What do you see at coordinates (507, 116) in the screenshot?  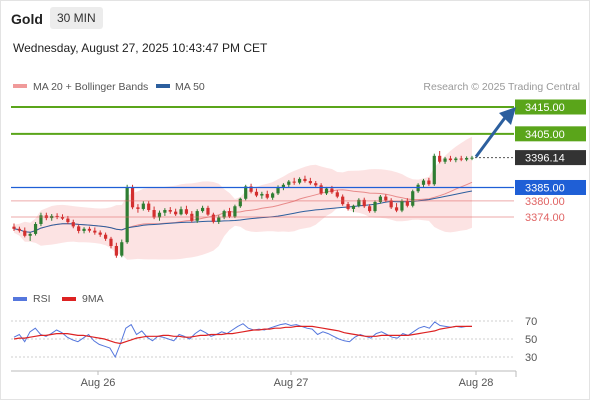 I see `forecast-arrow-head` at bounding box center [507, 116].